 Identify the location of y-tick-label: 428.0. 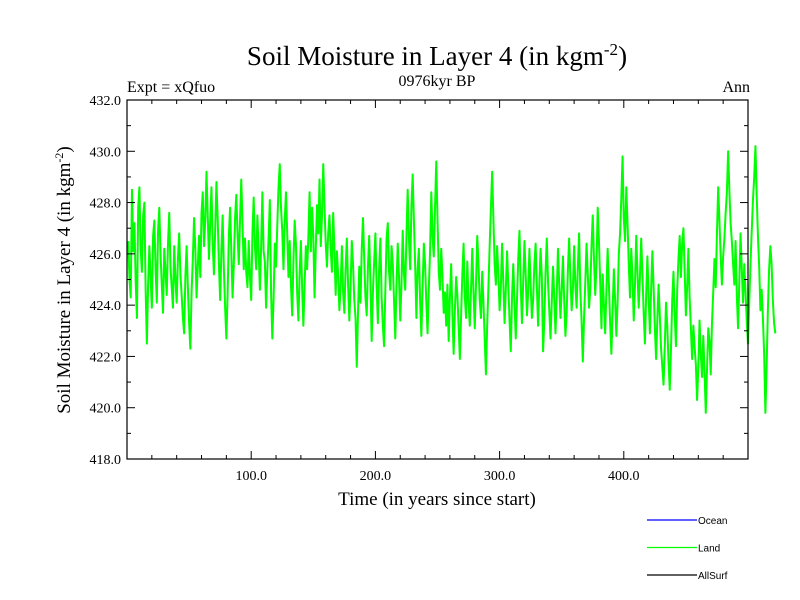
(106, 204).